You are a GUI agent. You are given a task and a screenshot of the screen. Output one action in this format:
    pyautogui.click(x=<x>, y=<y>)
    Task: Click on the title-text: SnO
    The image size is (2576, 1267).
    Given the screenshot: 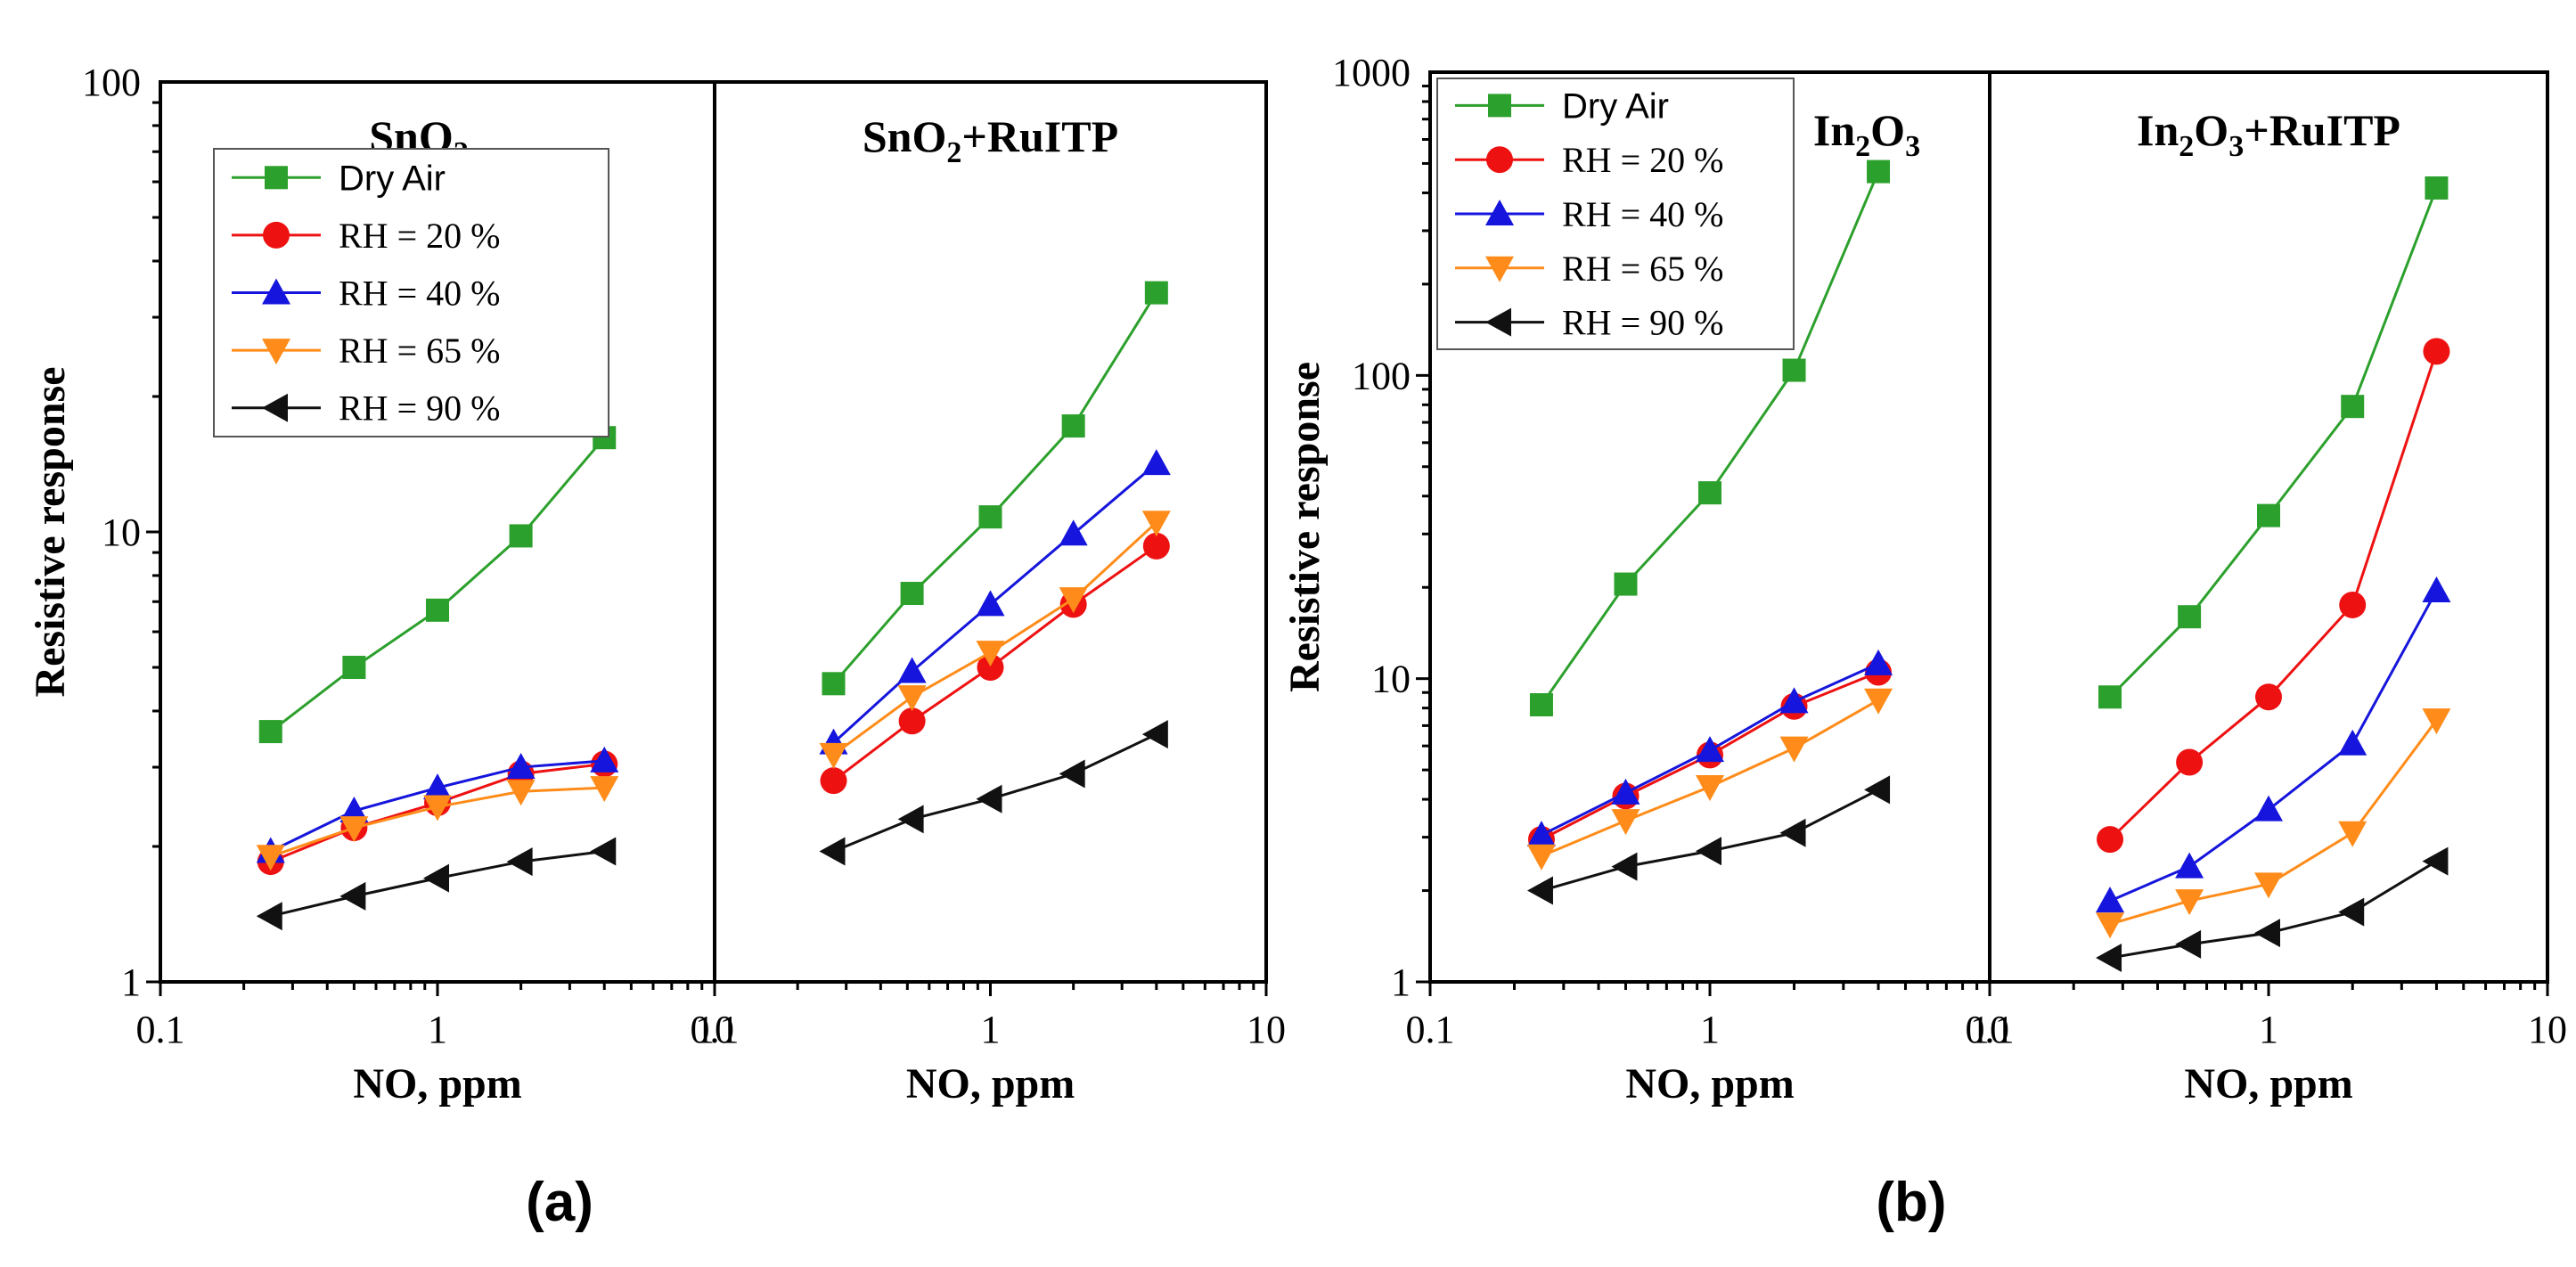 What is the action you would take?
    pyautogui.click(x=905, y=136)
    